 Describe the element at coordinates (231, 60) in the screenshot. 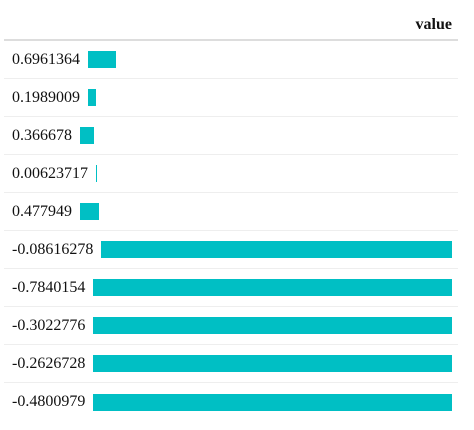

I see `table-row: 0.6961364` at that location.